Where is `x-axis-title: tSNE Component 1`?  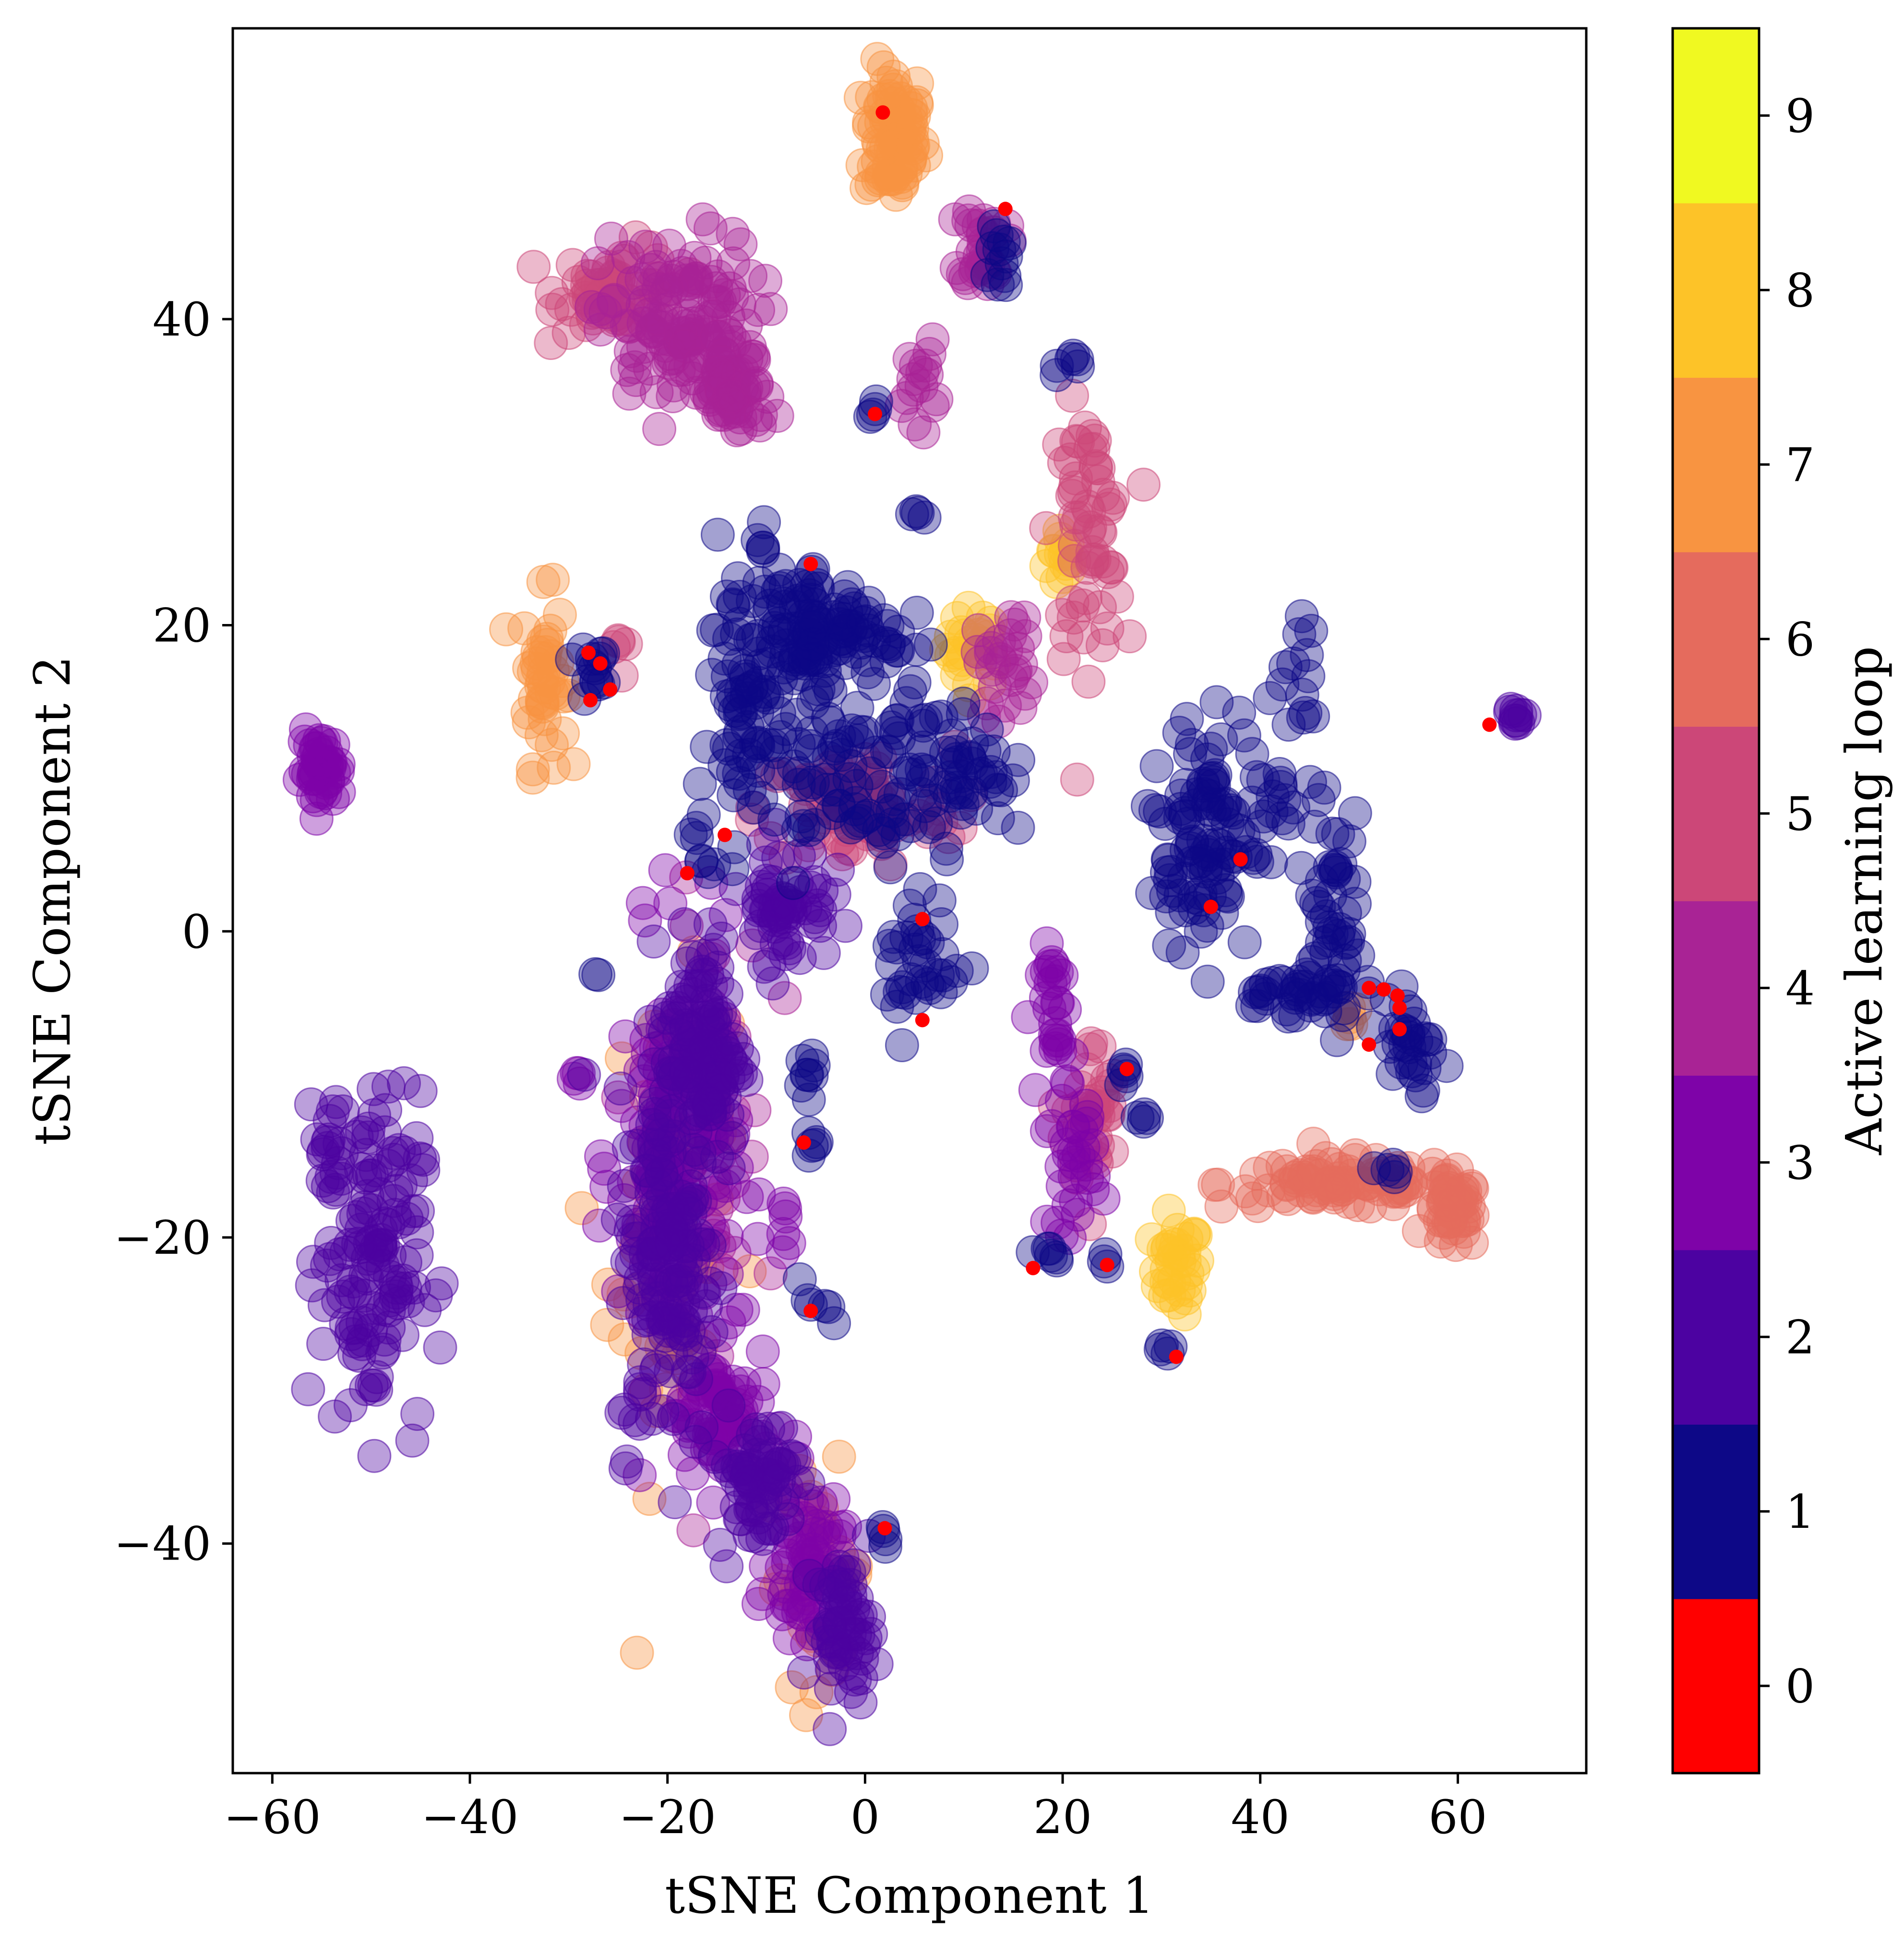
x-axis-title: tSNE Component 1 is located at coordinates (909, 1895).